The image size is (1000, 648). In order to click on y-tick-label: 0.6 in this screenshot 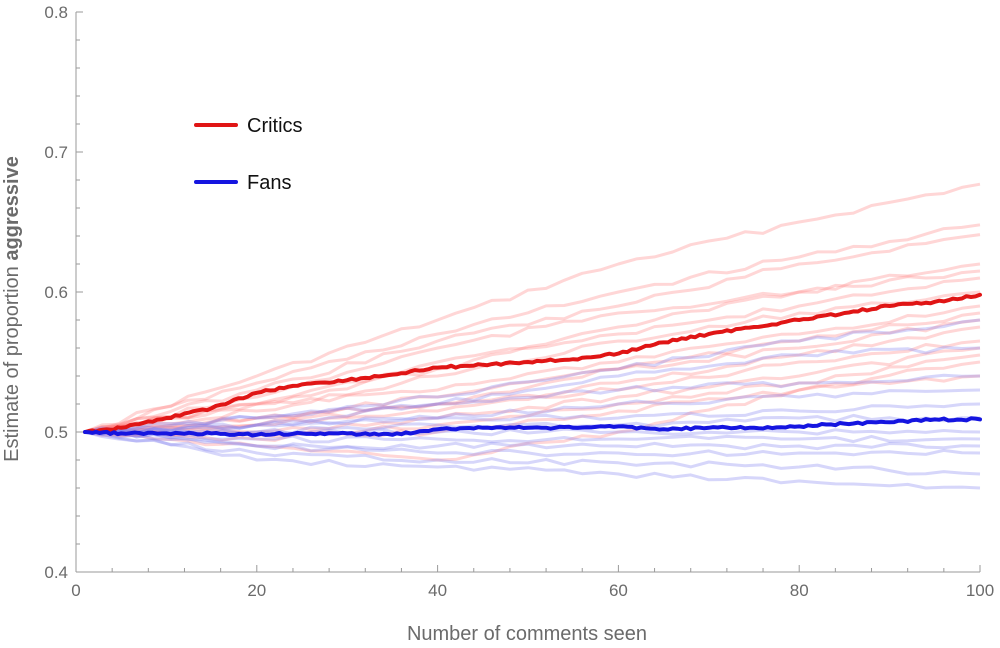, I will do `click(56, 292)`.